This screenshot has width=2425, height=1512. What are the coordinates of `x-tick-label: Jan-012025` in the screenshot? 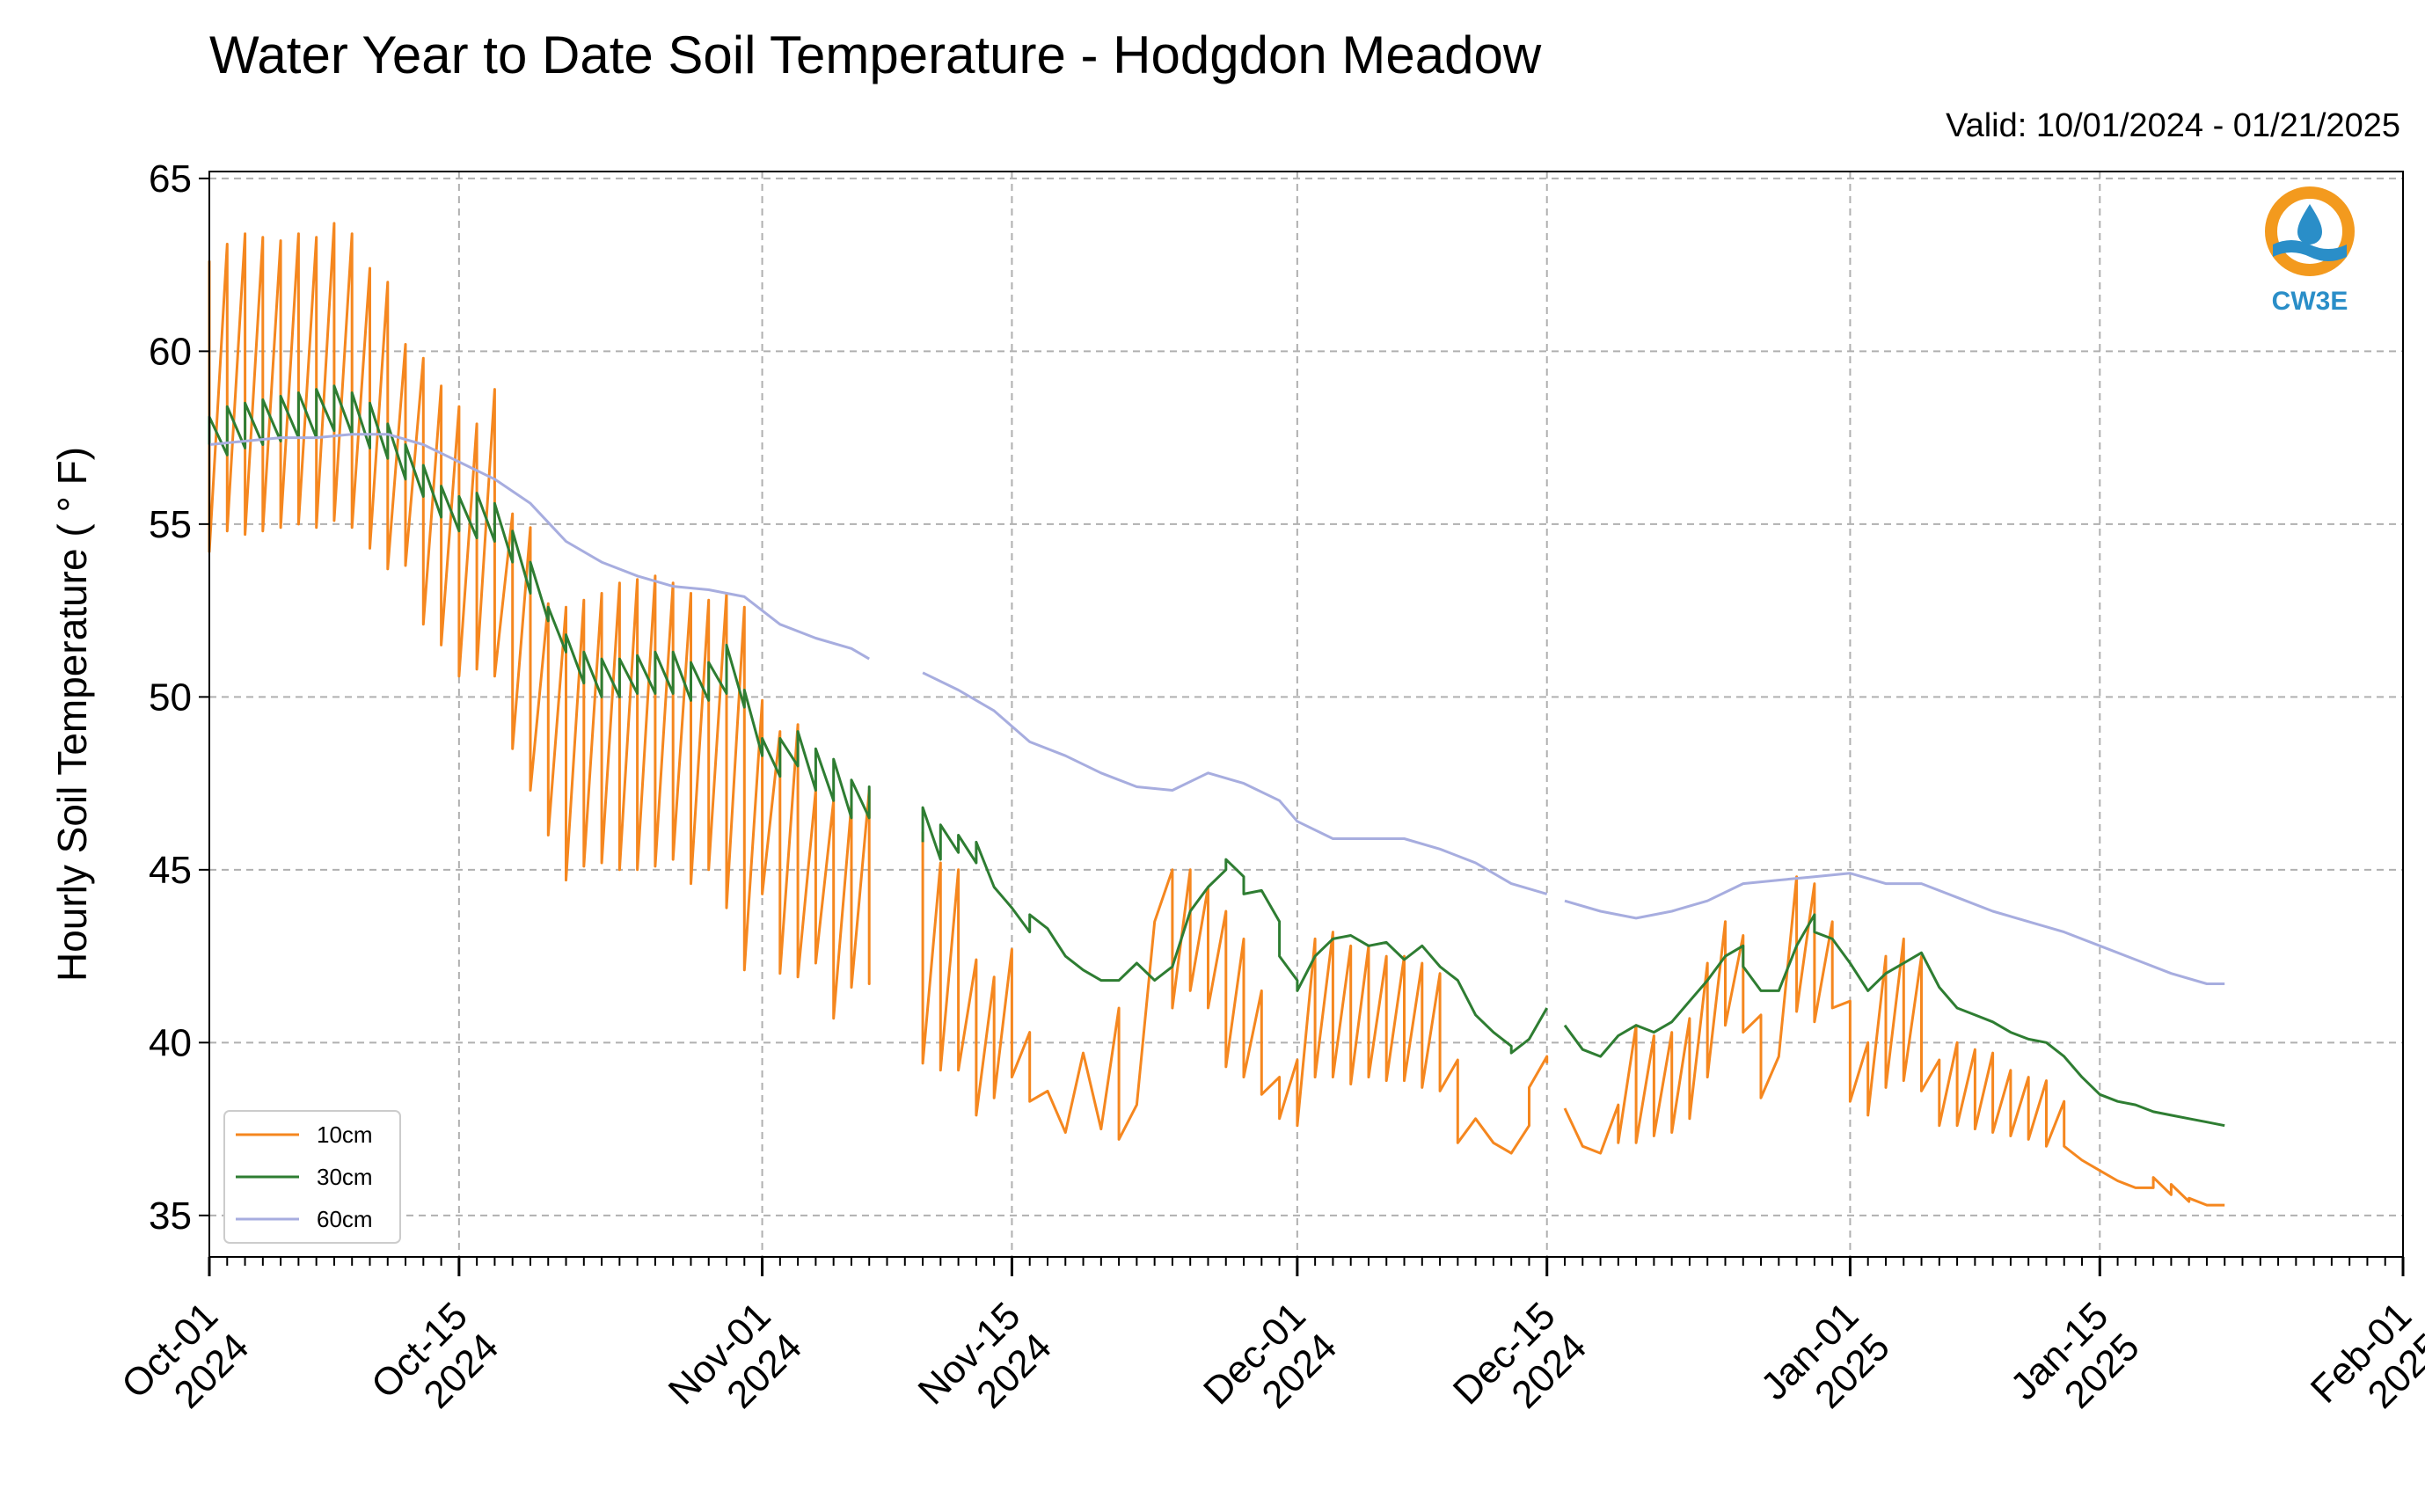 It's located at (1825, 1366).